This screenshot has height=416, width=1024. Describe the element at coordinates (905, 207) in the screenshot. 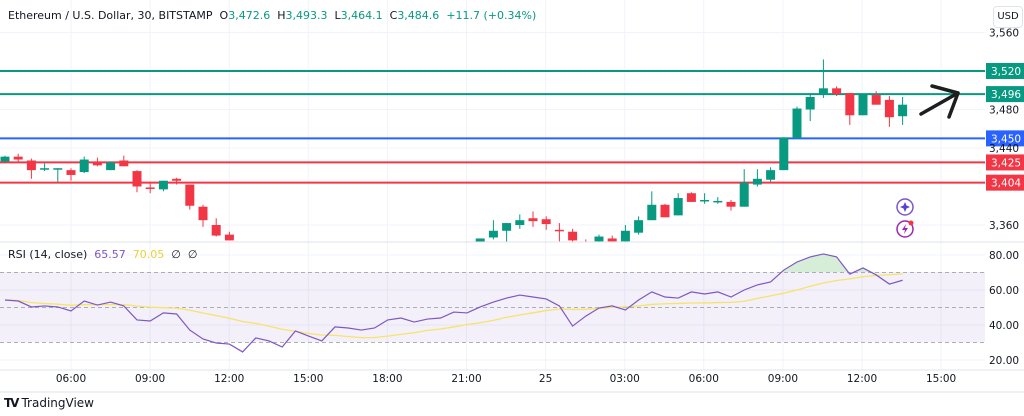

I see `ai-assistant-icon` at that location.